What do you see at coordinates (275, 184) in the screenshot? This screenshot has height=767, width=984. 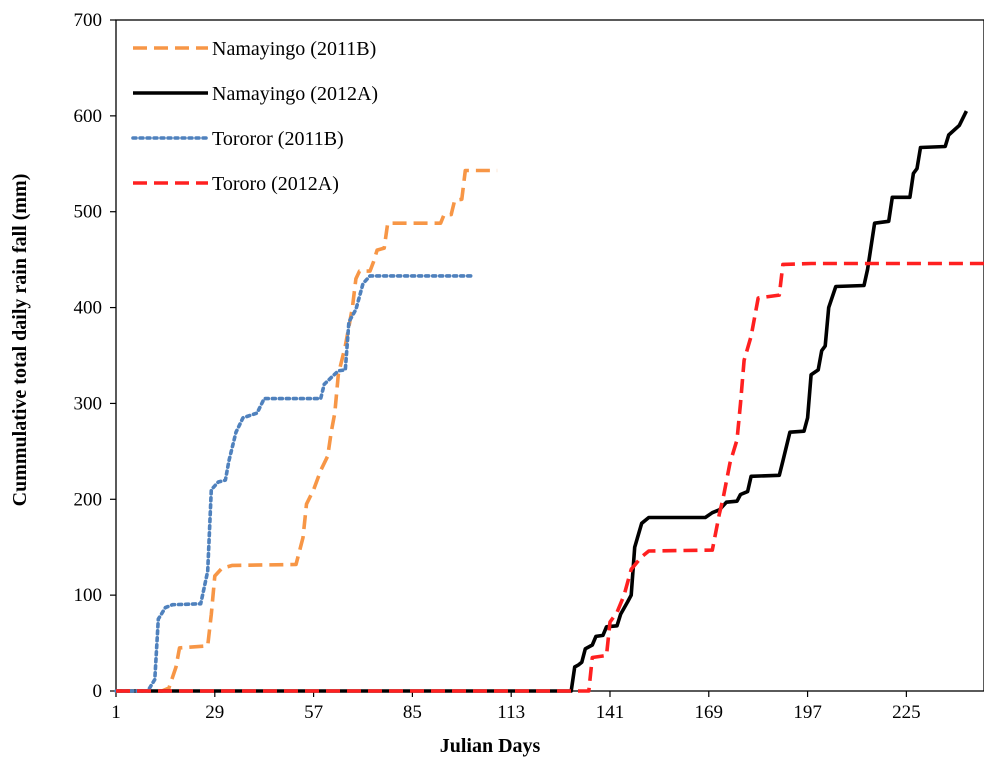 I see `legend-label: Tororo (2012A)` at bounding box center [275, 184].